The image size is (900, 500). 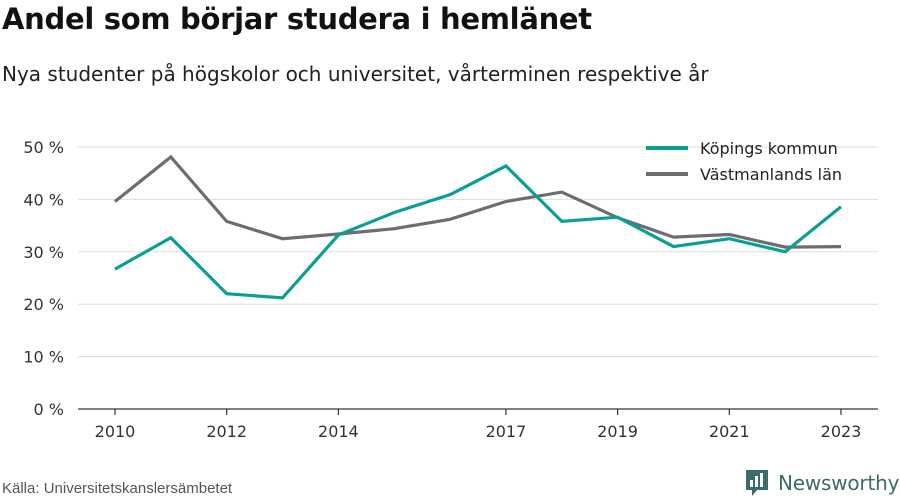 What do you see at coordinates (43, 357) in the screenshot?
I see `y-tick-label: 10 %` at bounding box center [43, 357].